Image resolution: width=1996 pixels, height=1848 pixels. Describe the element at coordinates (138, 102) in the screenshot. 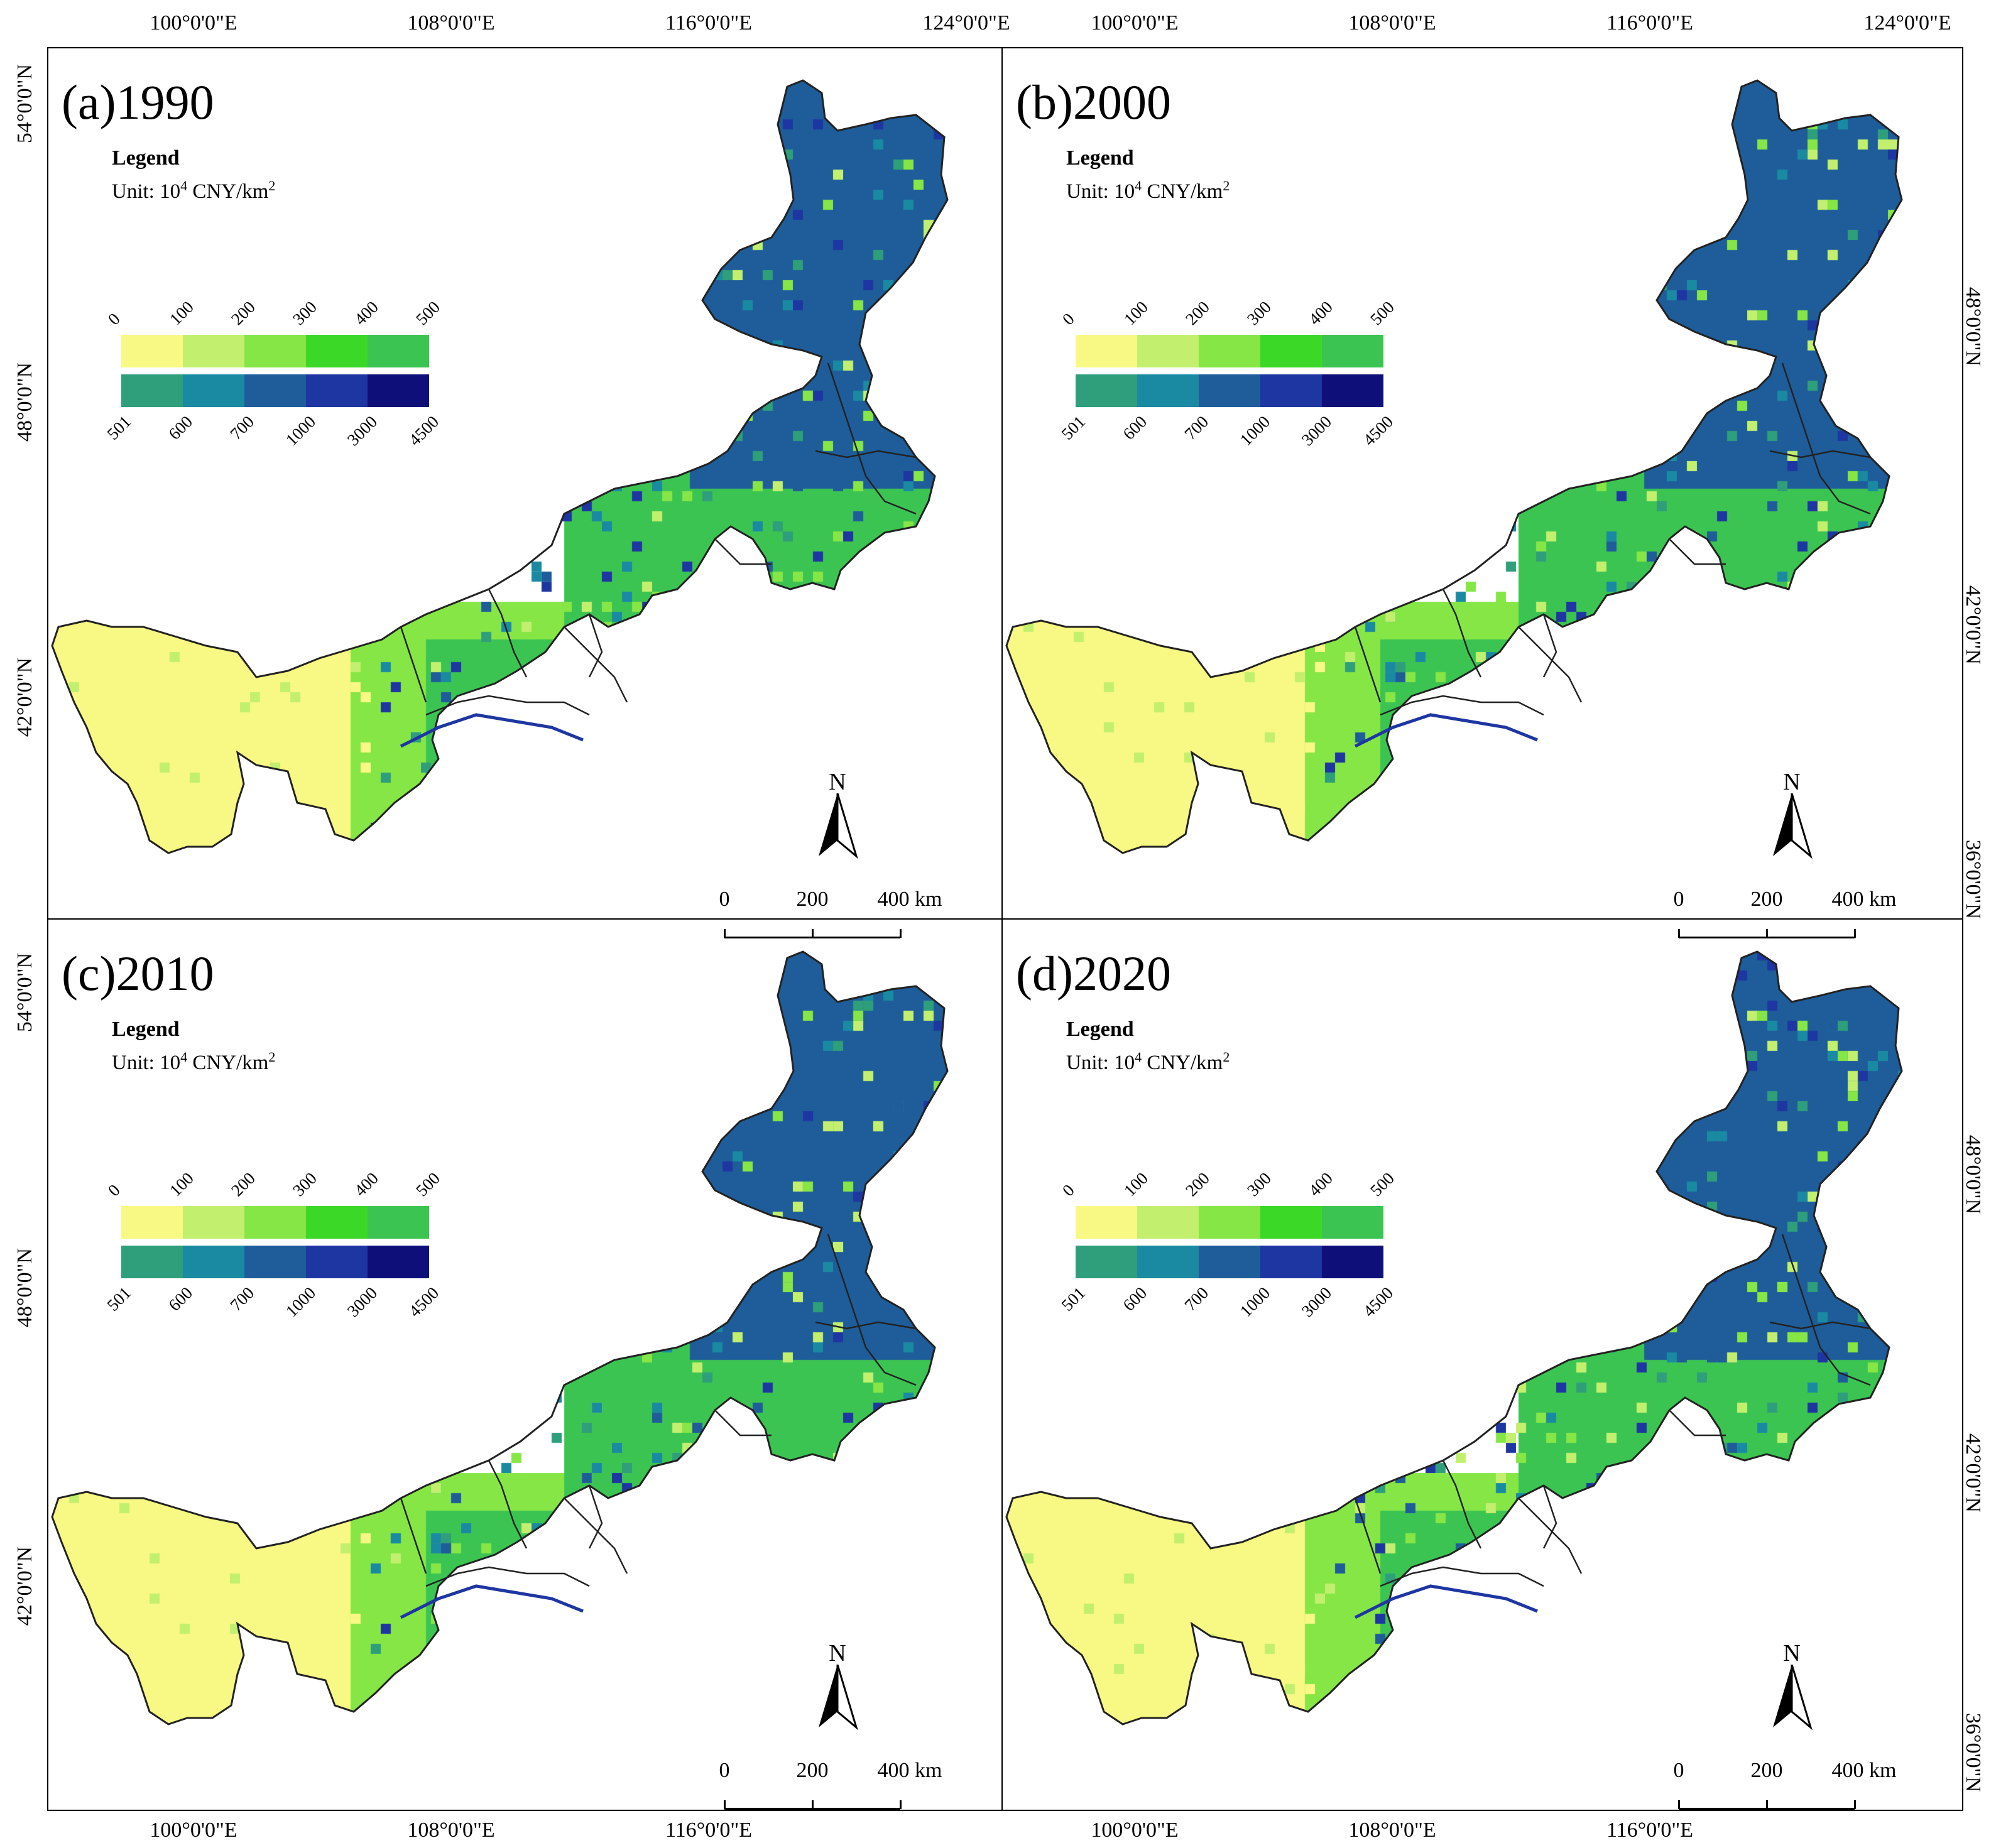

I see `panel-title: (a)1990` at that location.